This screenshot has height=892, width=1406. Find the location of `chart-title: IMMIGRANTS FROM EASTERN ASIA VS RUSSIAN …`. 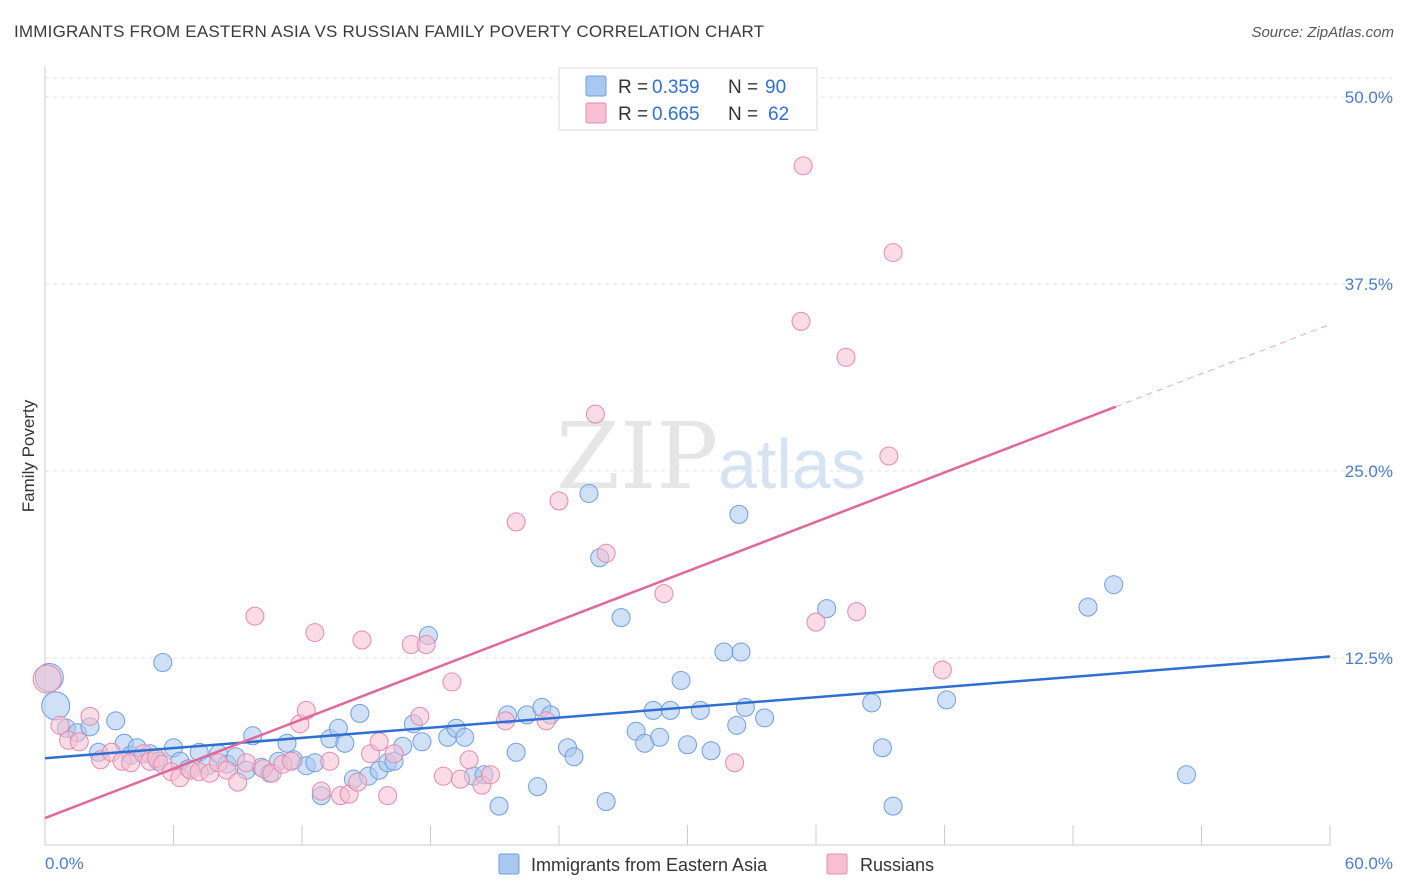

chart-title: IMMIGRANTS FROM EASTERN ASIA VS RUSSIAN … is located at coordinates (389, 31).